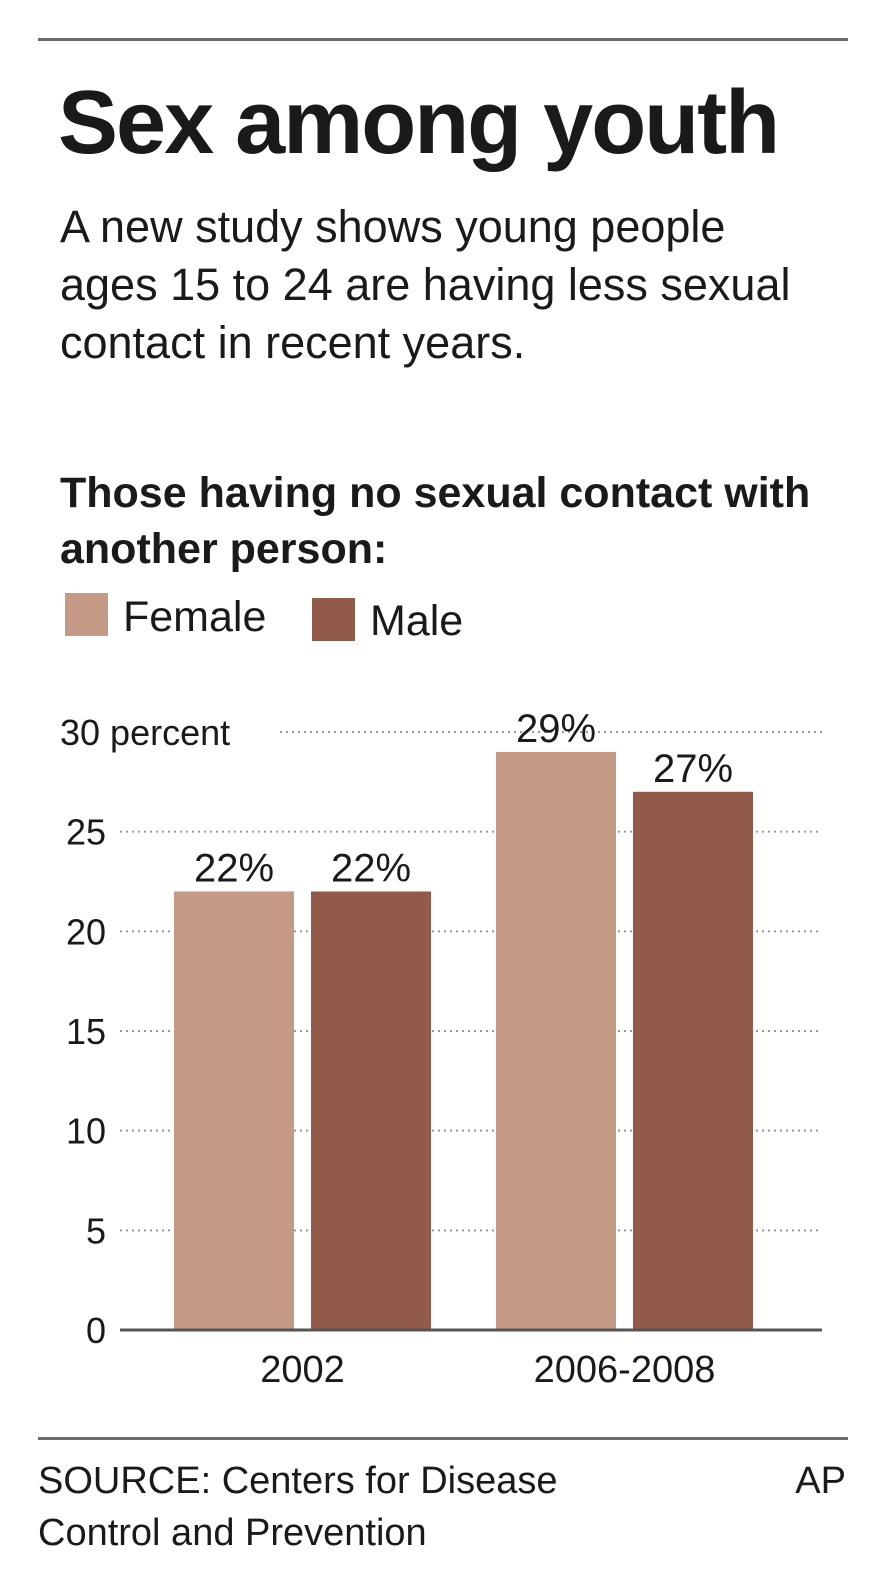 The image size is (878, 1577). Describe the element at coordinates (556, 1040) in the screenshot. I see `bar-female-2006-2008` at that location.